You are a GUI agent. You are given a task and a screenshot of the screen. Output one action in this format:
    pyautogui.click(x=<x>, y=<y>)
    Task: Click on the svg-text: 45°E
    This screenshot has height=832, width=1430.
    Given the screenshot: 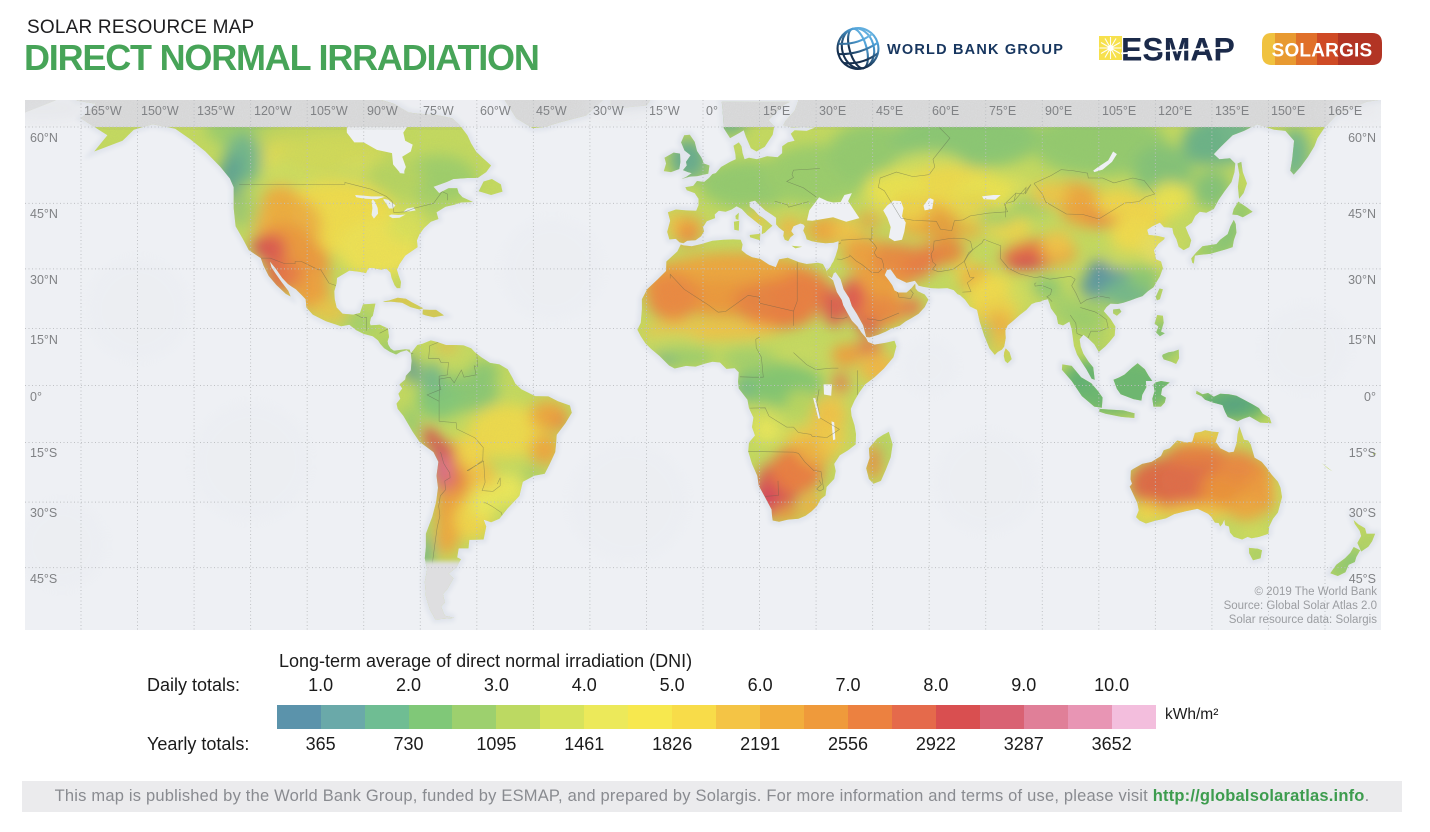 What is the action you would take?
    pyautogui.click(x=889, y=111)
    